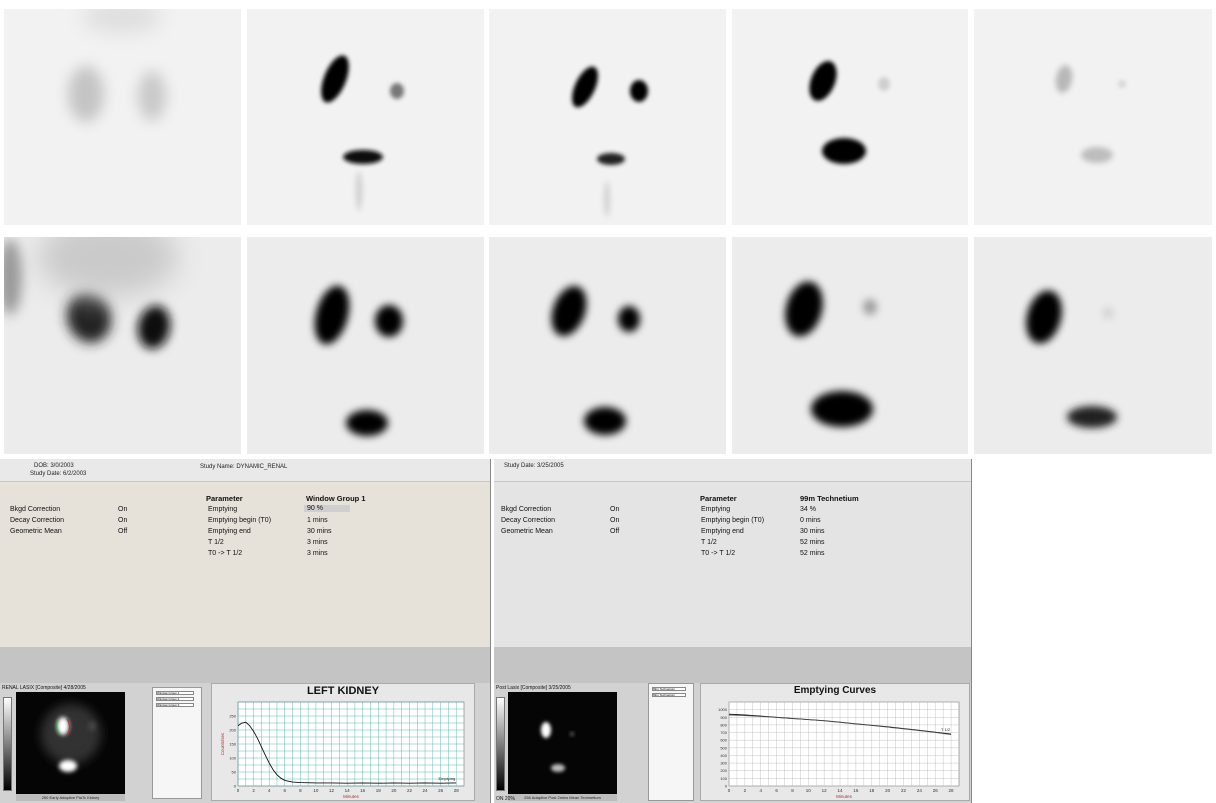 The width and height of the screenshot is (1216, 803). I want to click on x-tick-label: 24, so click(920, 790).